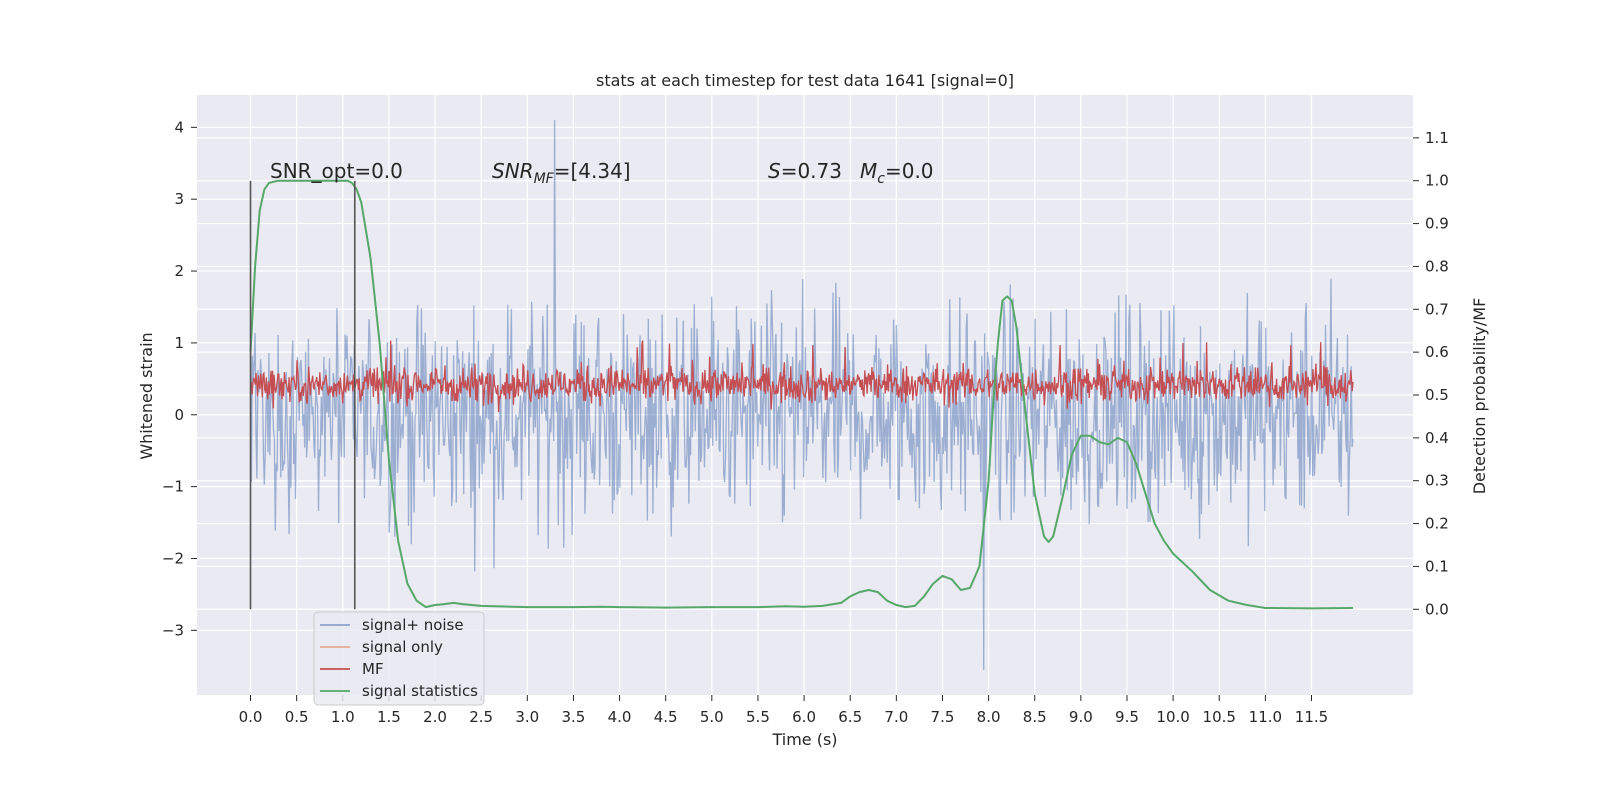 Image resolution: width=1600 pixels, height=800 pixels. Describe the element at coordinates (851, 173) in the screenshot. I see `annotation-s-mc: S=0.73 Mc=0.0` at that location.